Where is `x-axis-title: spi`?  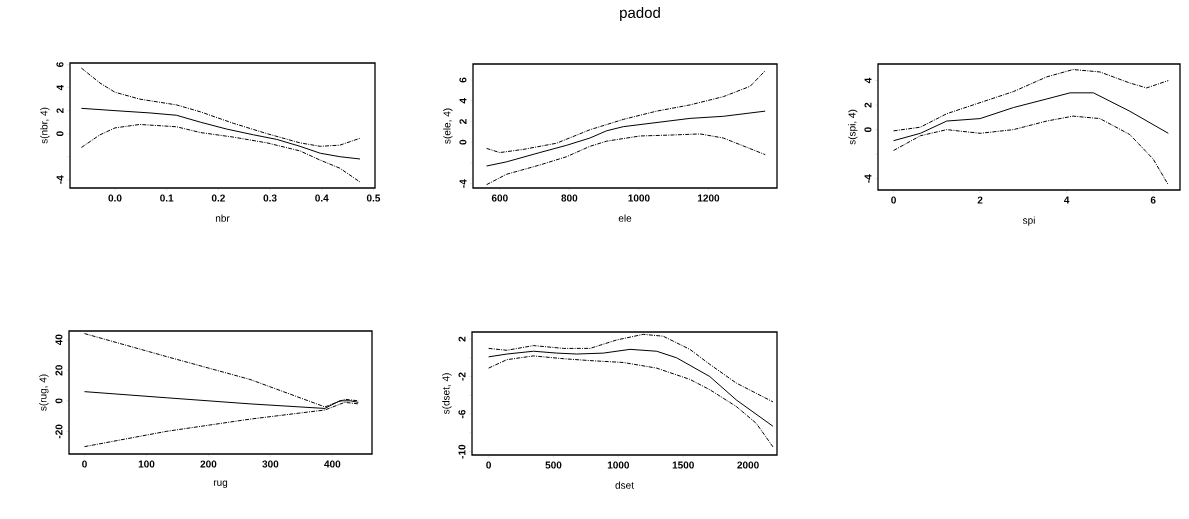
x-axis-title: spi is located at coordinates (1028, 221).